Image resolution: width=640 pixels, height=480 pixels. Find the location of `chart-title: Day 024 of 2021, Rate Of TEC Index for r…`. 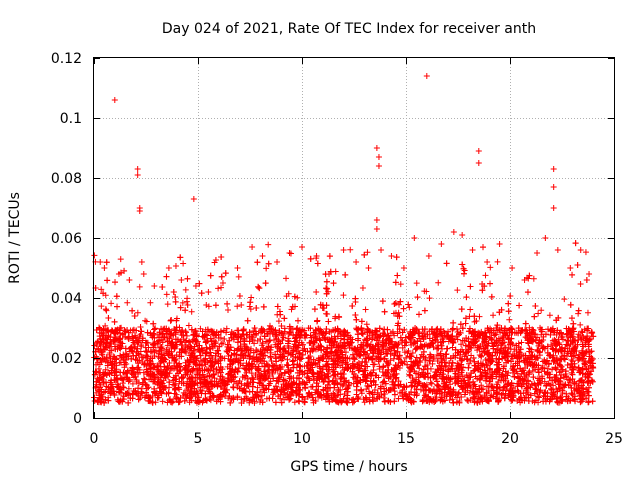

chart-title: Day 024 of 2021, Rate Of TEC Index for r… is located at coordinates (349, 29).